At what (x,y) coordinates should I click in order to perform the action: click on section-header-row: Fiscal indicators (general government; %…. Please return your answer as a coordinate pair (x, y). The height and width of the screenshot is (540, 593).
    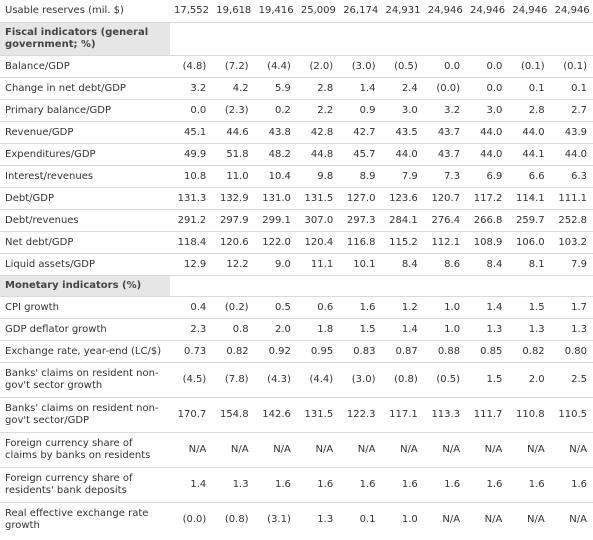
    Looking at the image, I should click on (296, 39).